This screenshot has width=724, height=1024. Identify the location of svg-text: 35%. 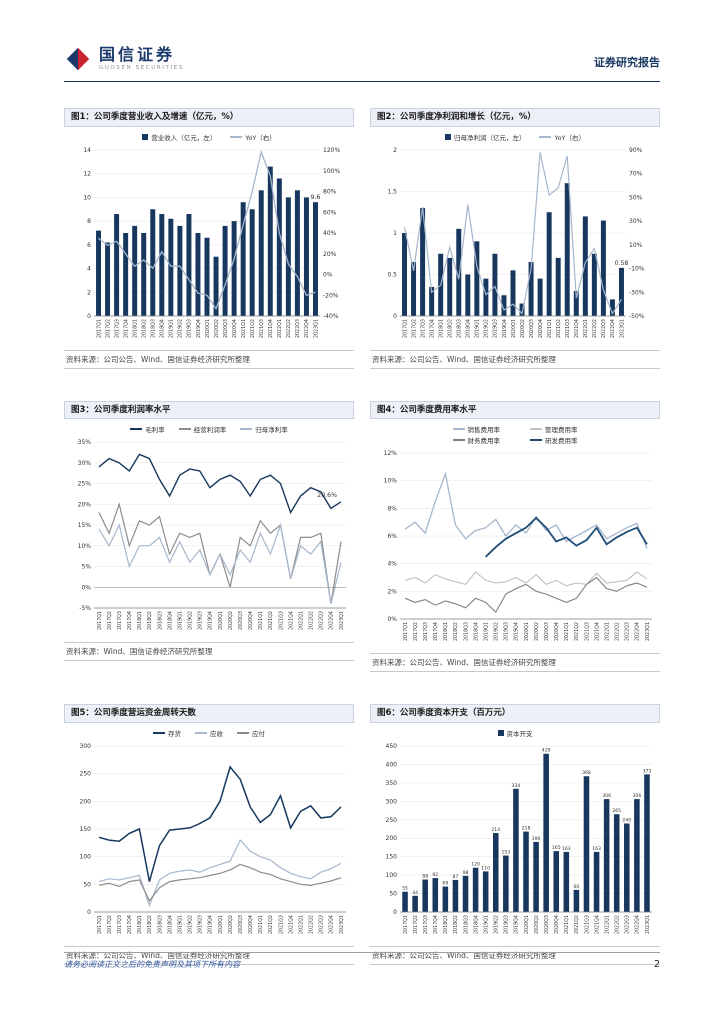
(85, 442).